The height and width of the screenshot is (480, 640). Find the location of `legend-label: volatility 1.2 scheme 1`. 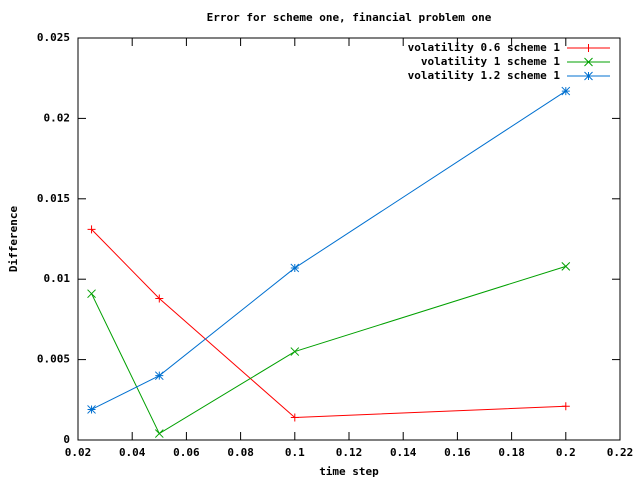

legend-label: volatility 1.2 scheme 1 is located at coordinates (484, 75).